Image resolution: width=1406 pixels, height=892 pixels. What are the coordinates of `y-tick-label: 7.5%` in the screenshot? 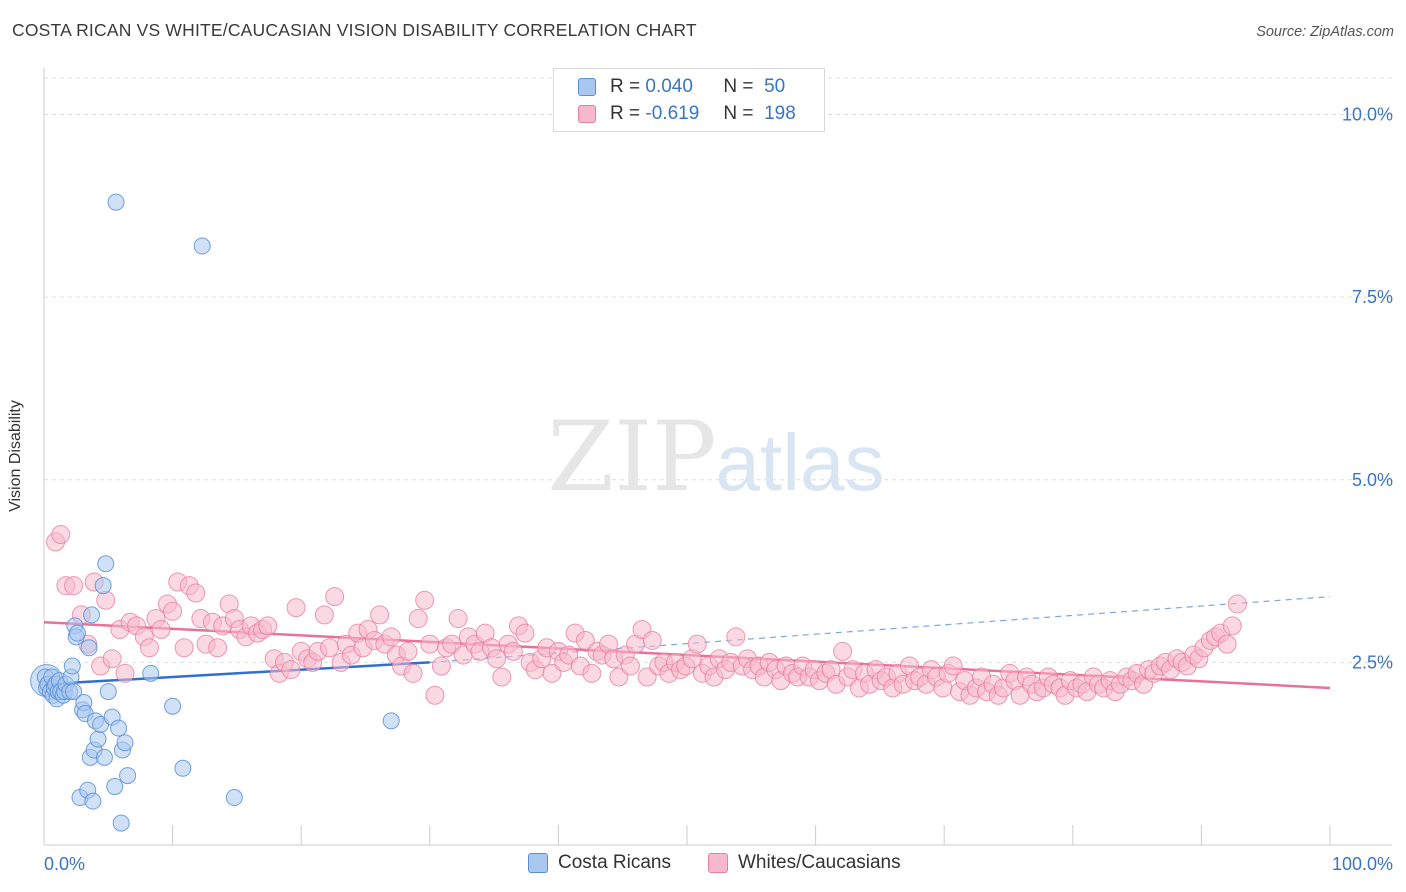 It's located at (1372, 297).